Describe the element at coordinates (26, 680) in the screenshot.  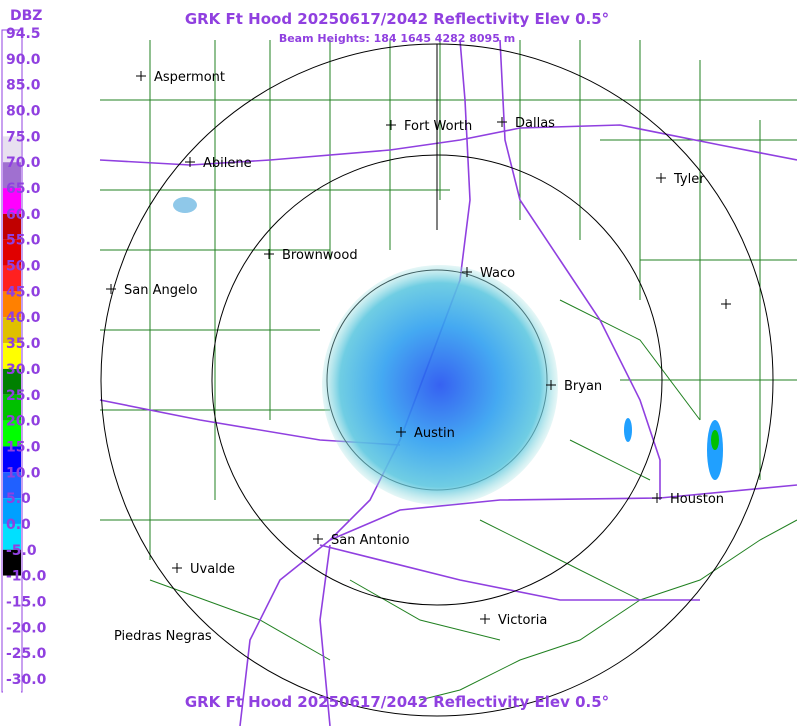
I see `legend-label: -30.0` at that location.